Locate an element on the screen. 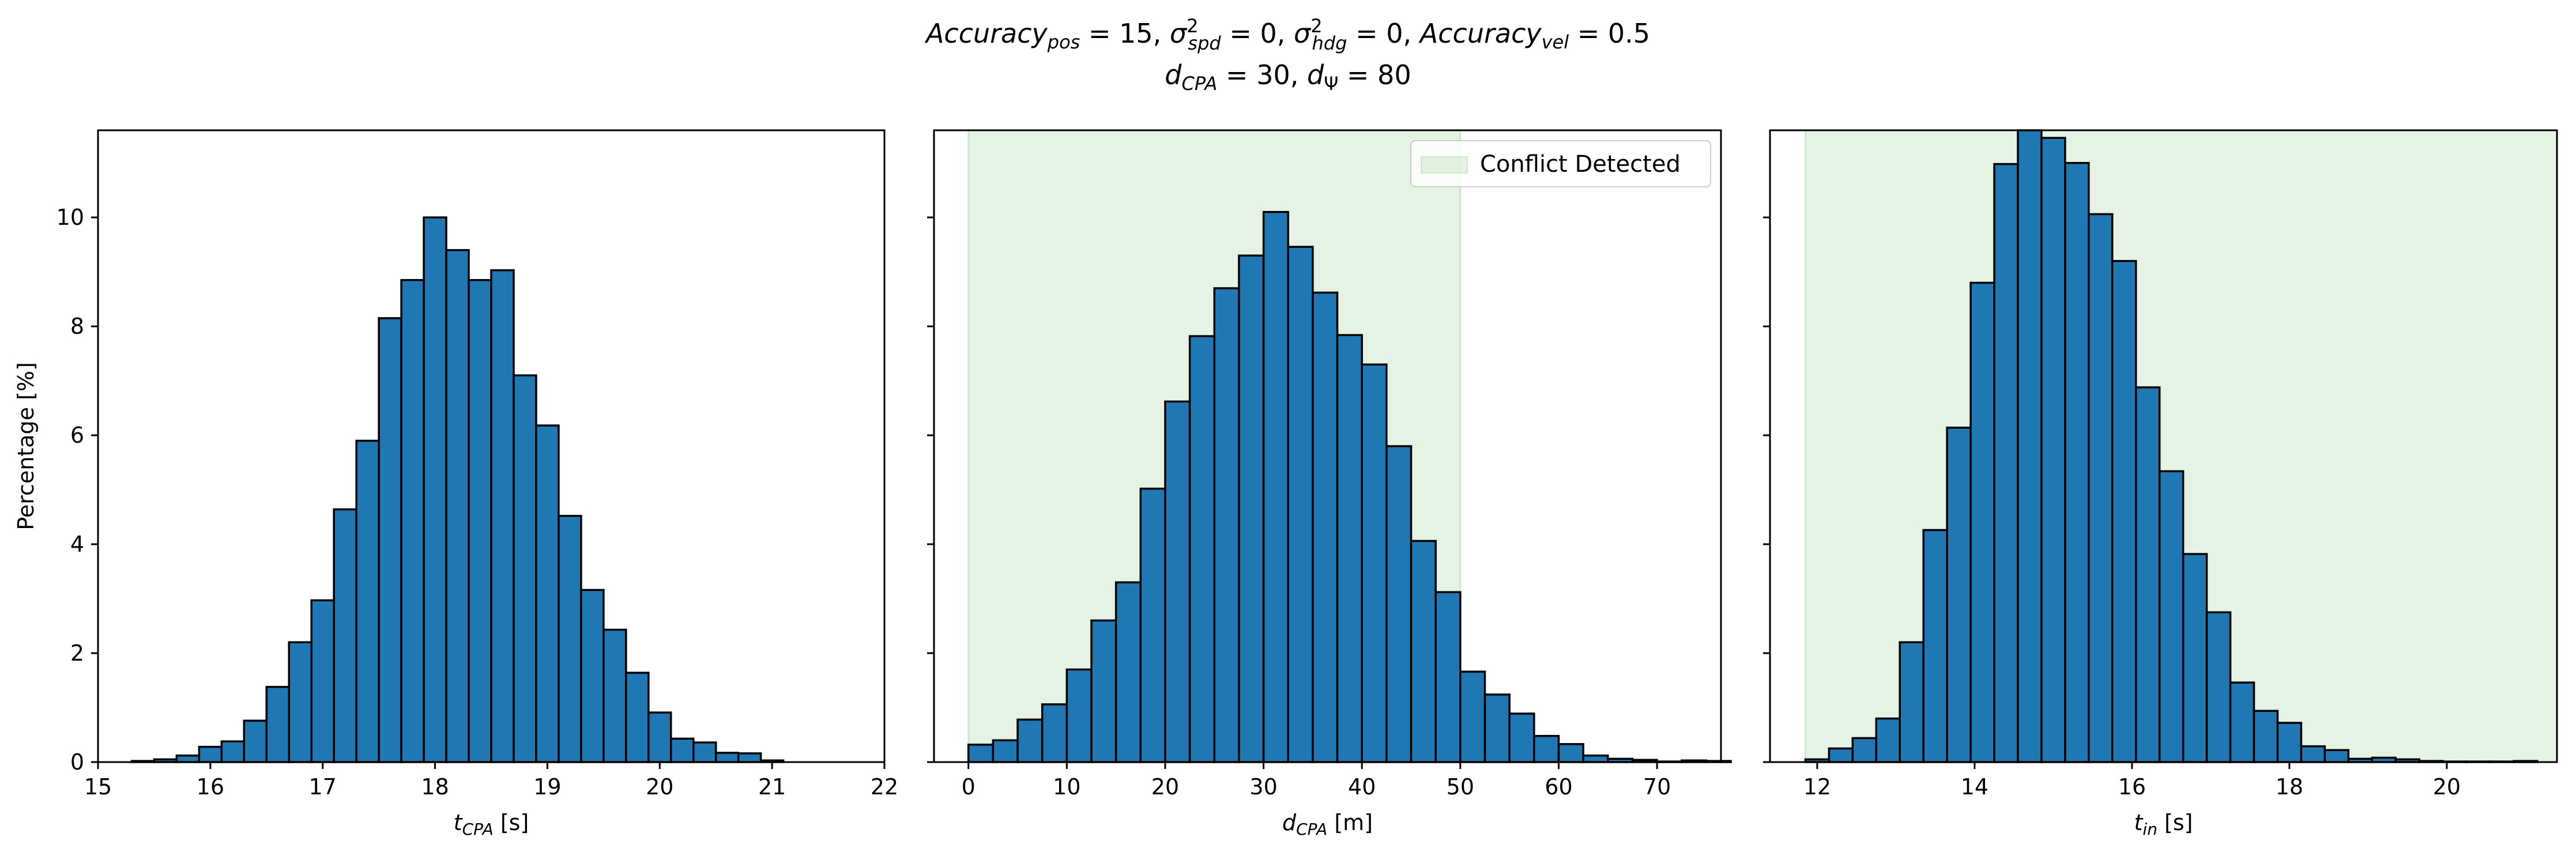 The image size is (2576, 852). y-tick-label: 6 is located at coordinates (77, 436).